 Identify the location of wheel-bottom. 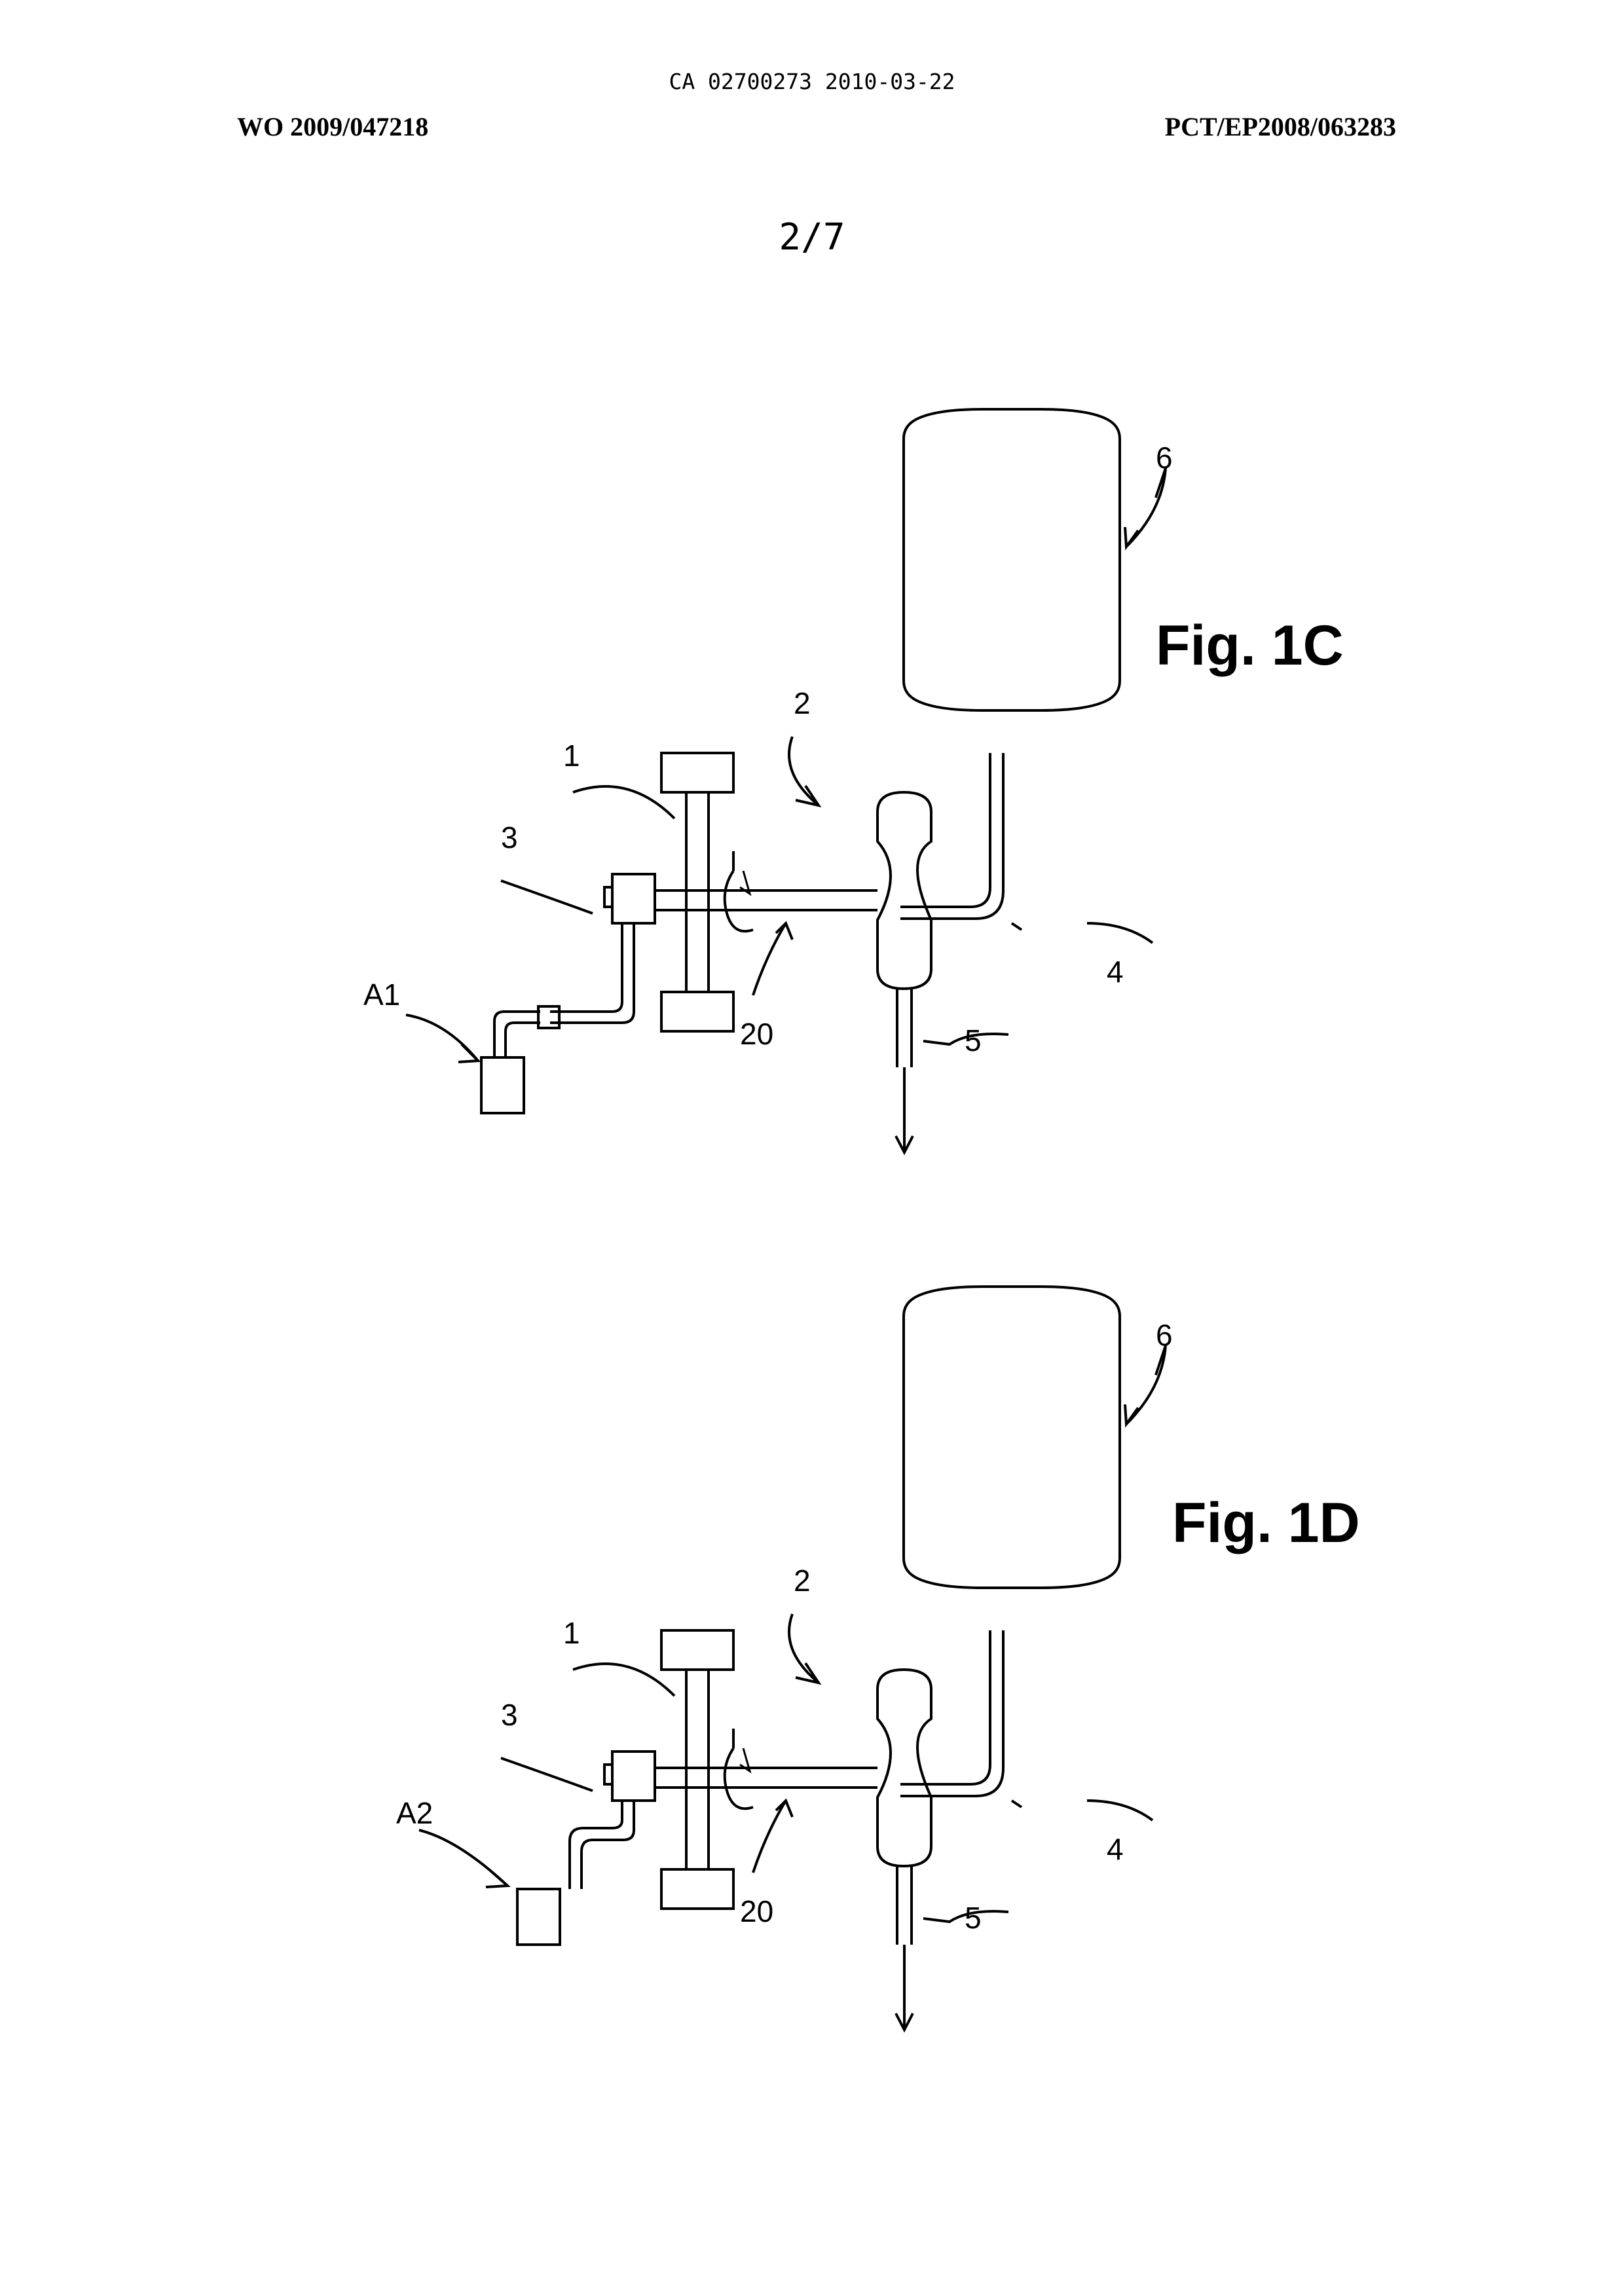
(697, 1889).